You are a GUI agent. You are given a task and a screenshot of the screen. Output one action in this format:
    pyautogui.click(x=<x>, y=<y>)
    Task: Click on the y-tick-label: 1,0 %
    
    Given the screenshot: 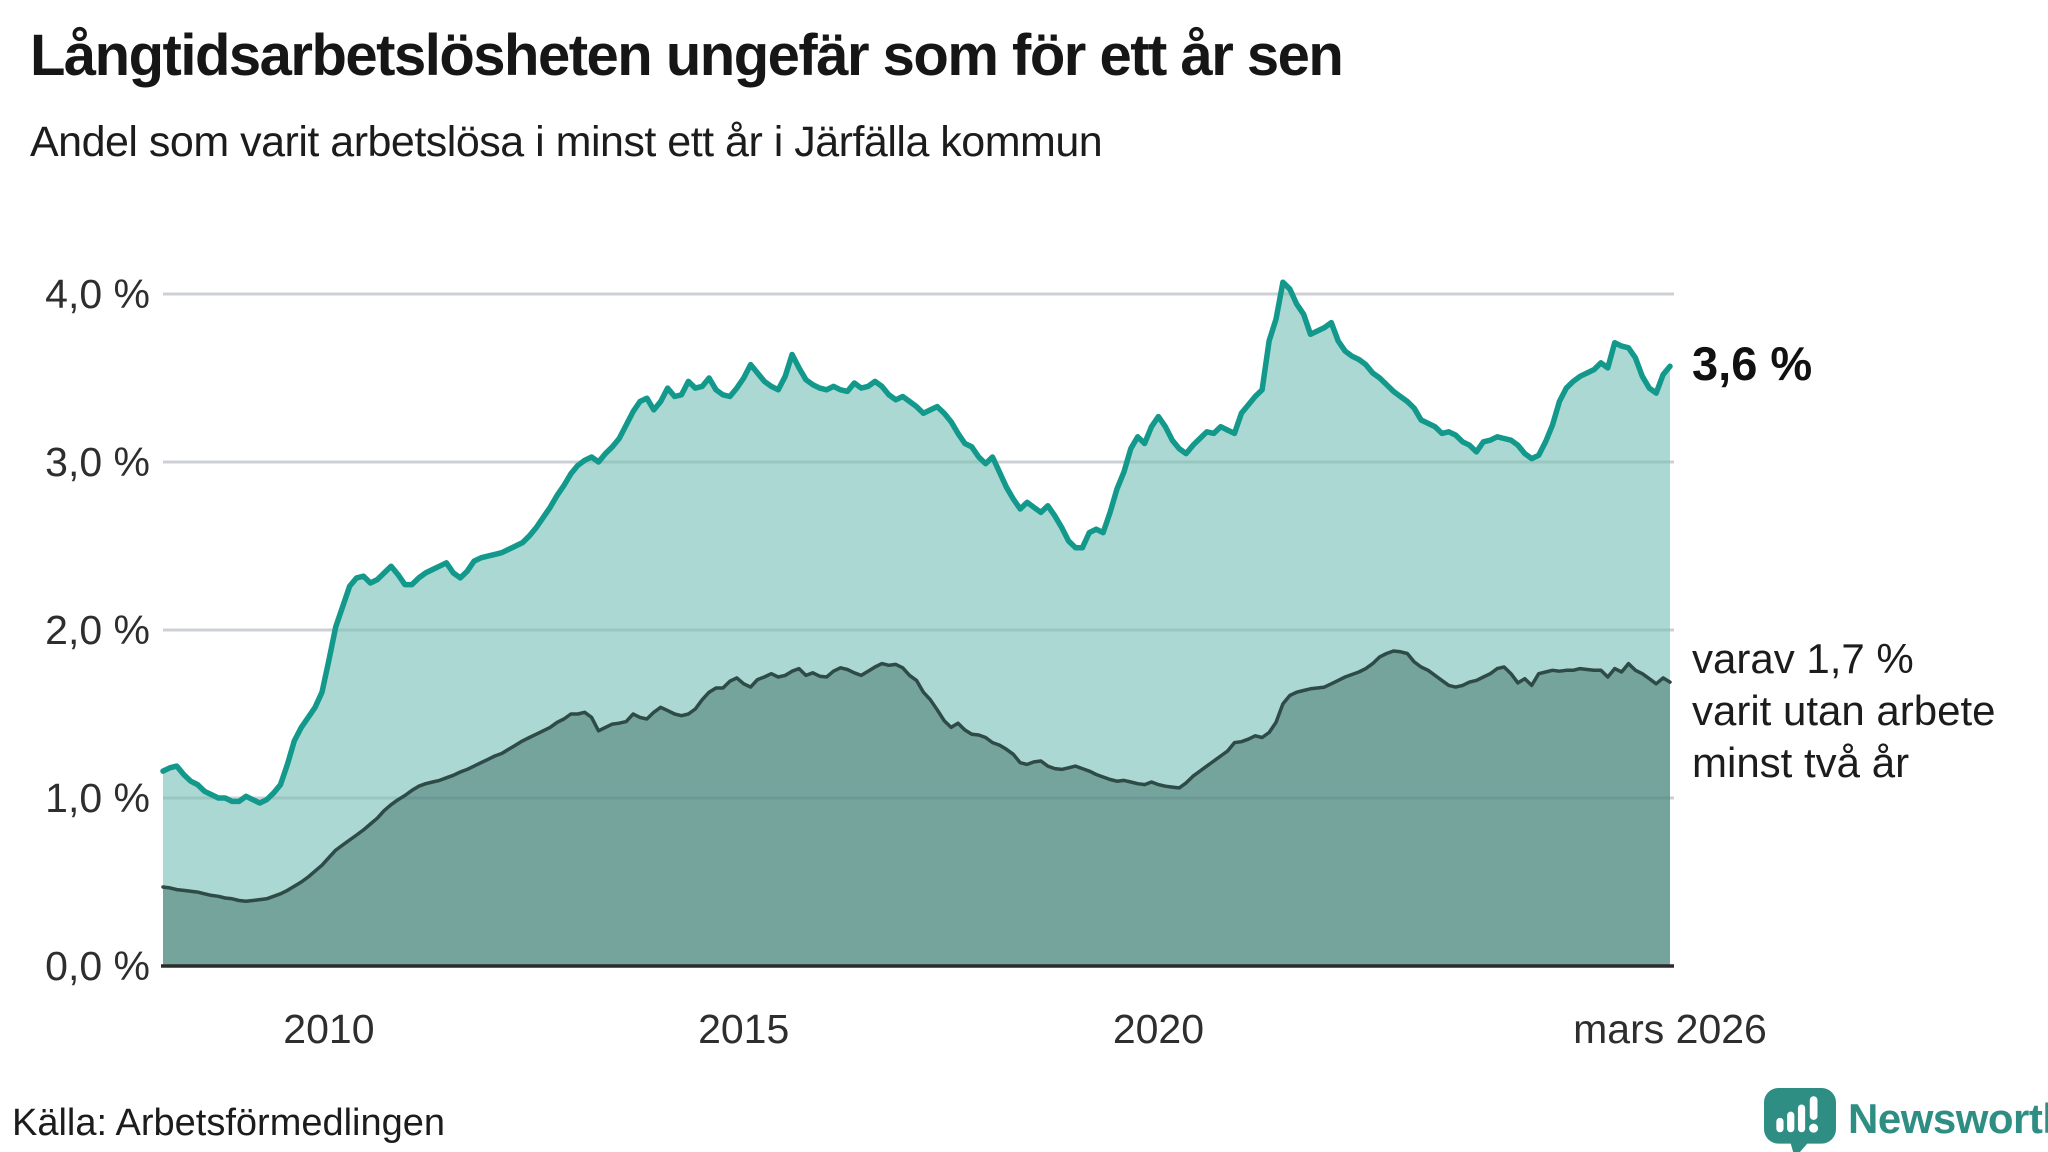 What is the action you would take?
    pyautogui.click(x=97, y=798)
    